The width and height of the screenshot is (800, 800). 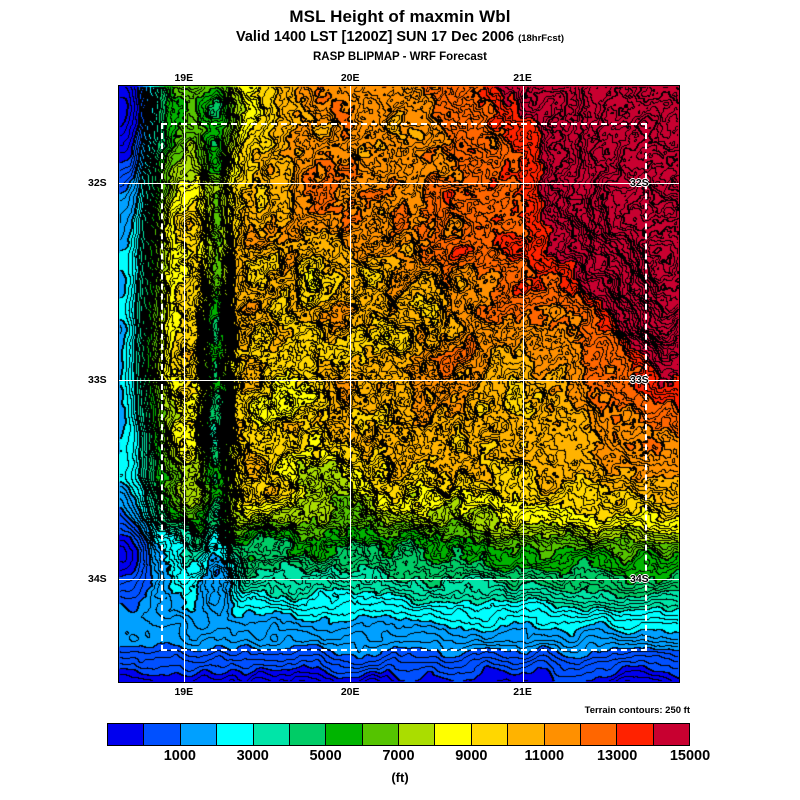 I want to click on forecast-hour-badge: (18hrFcst), so click(x=541, y=38).